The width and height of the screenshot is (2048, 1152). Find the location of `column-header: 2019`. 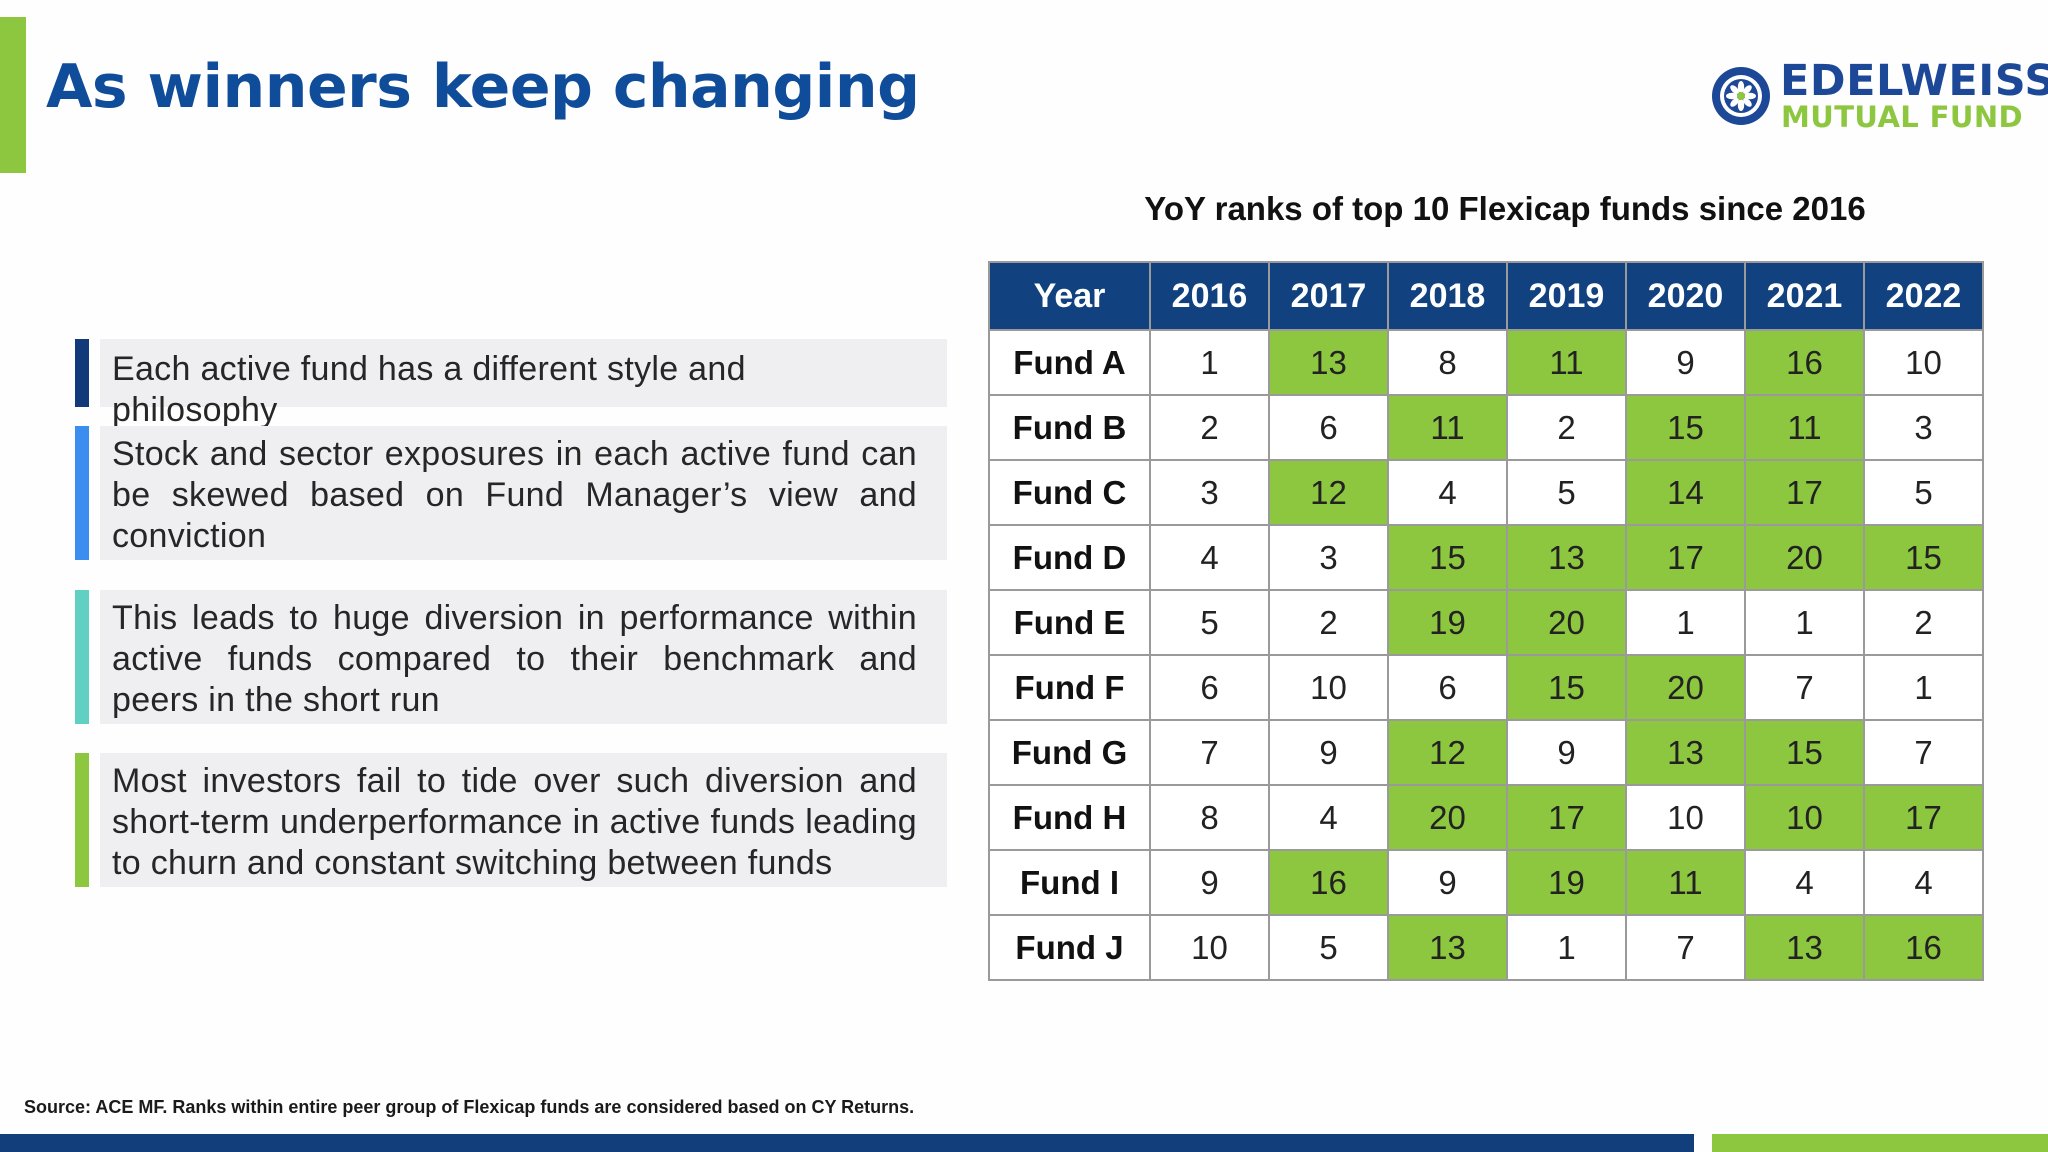

column-header: 2019 is located at coordinates (1566, 296).